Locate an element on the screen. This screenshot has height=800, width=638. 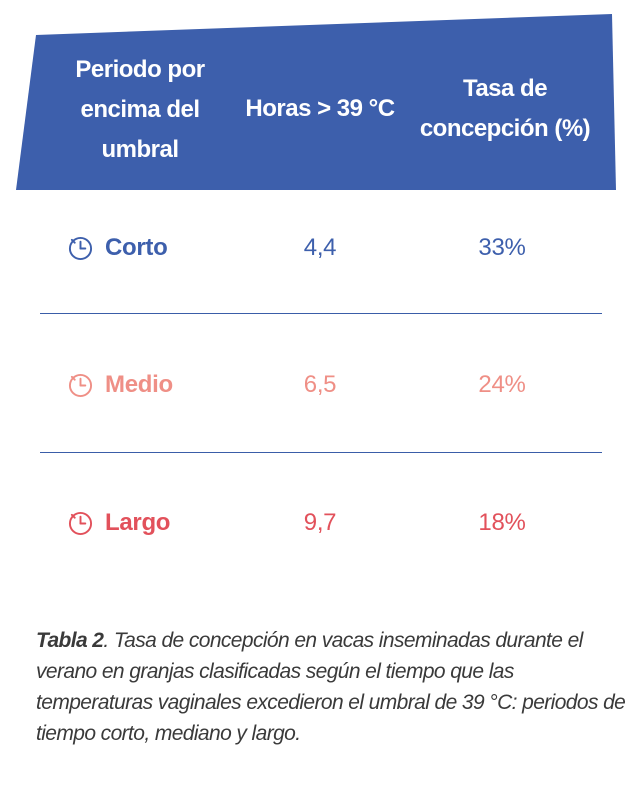
header-tasa: Tasa de concepción (%) is located at coordinates (505, 109).